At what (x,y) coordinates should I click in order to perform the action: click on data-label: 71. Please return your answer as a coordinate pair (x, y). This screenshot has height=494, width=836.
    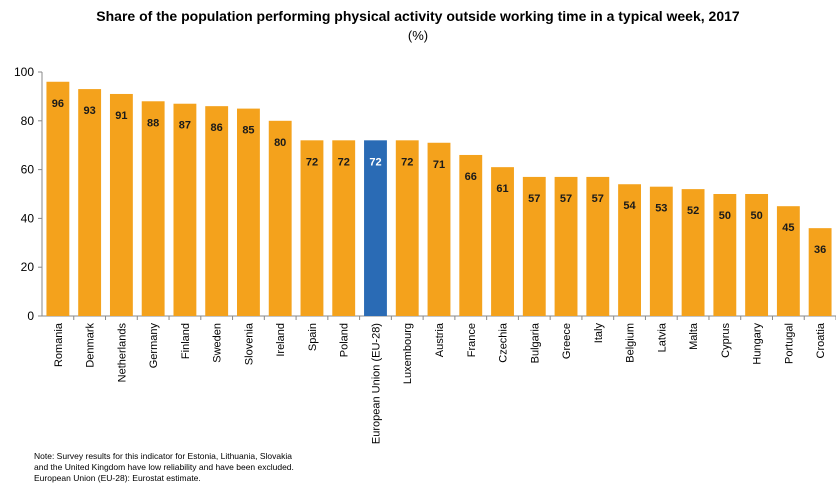
    Looking at the image, I should click on (439, 165).